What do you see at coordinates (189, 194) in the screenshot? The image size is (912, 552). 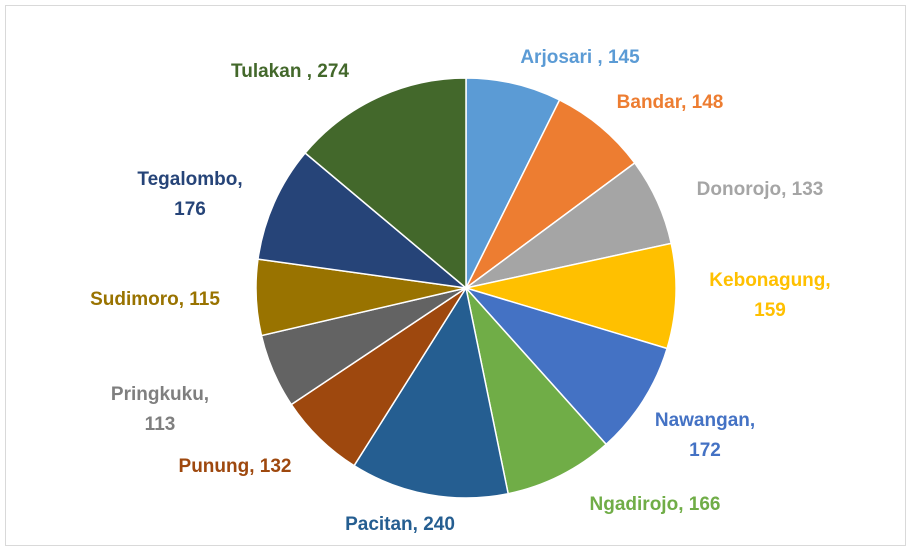 I see `data-label: Tegalombo, 176` at bounding box center [189, 194].